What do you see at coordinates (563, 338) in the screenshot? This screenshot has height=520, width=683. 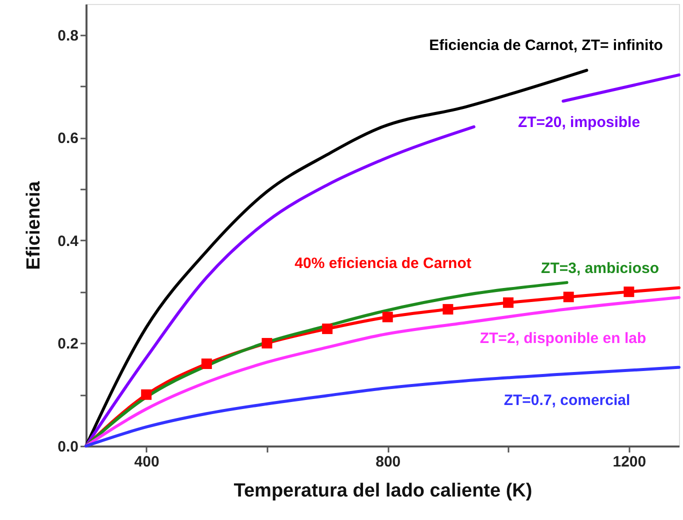 I see `series-label: ZT=2, disponible en lab` at bounding box center [563, 338].